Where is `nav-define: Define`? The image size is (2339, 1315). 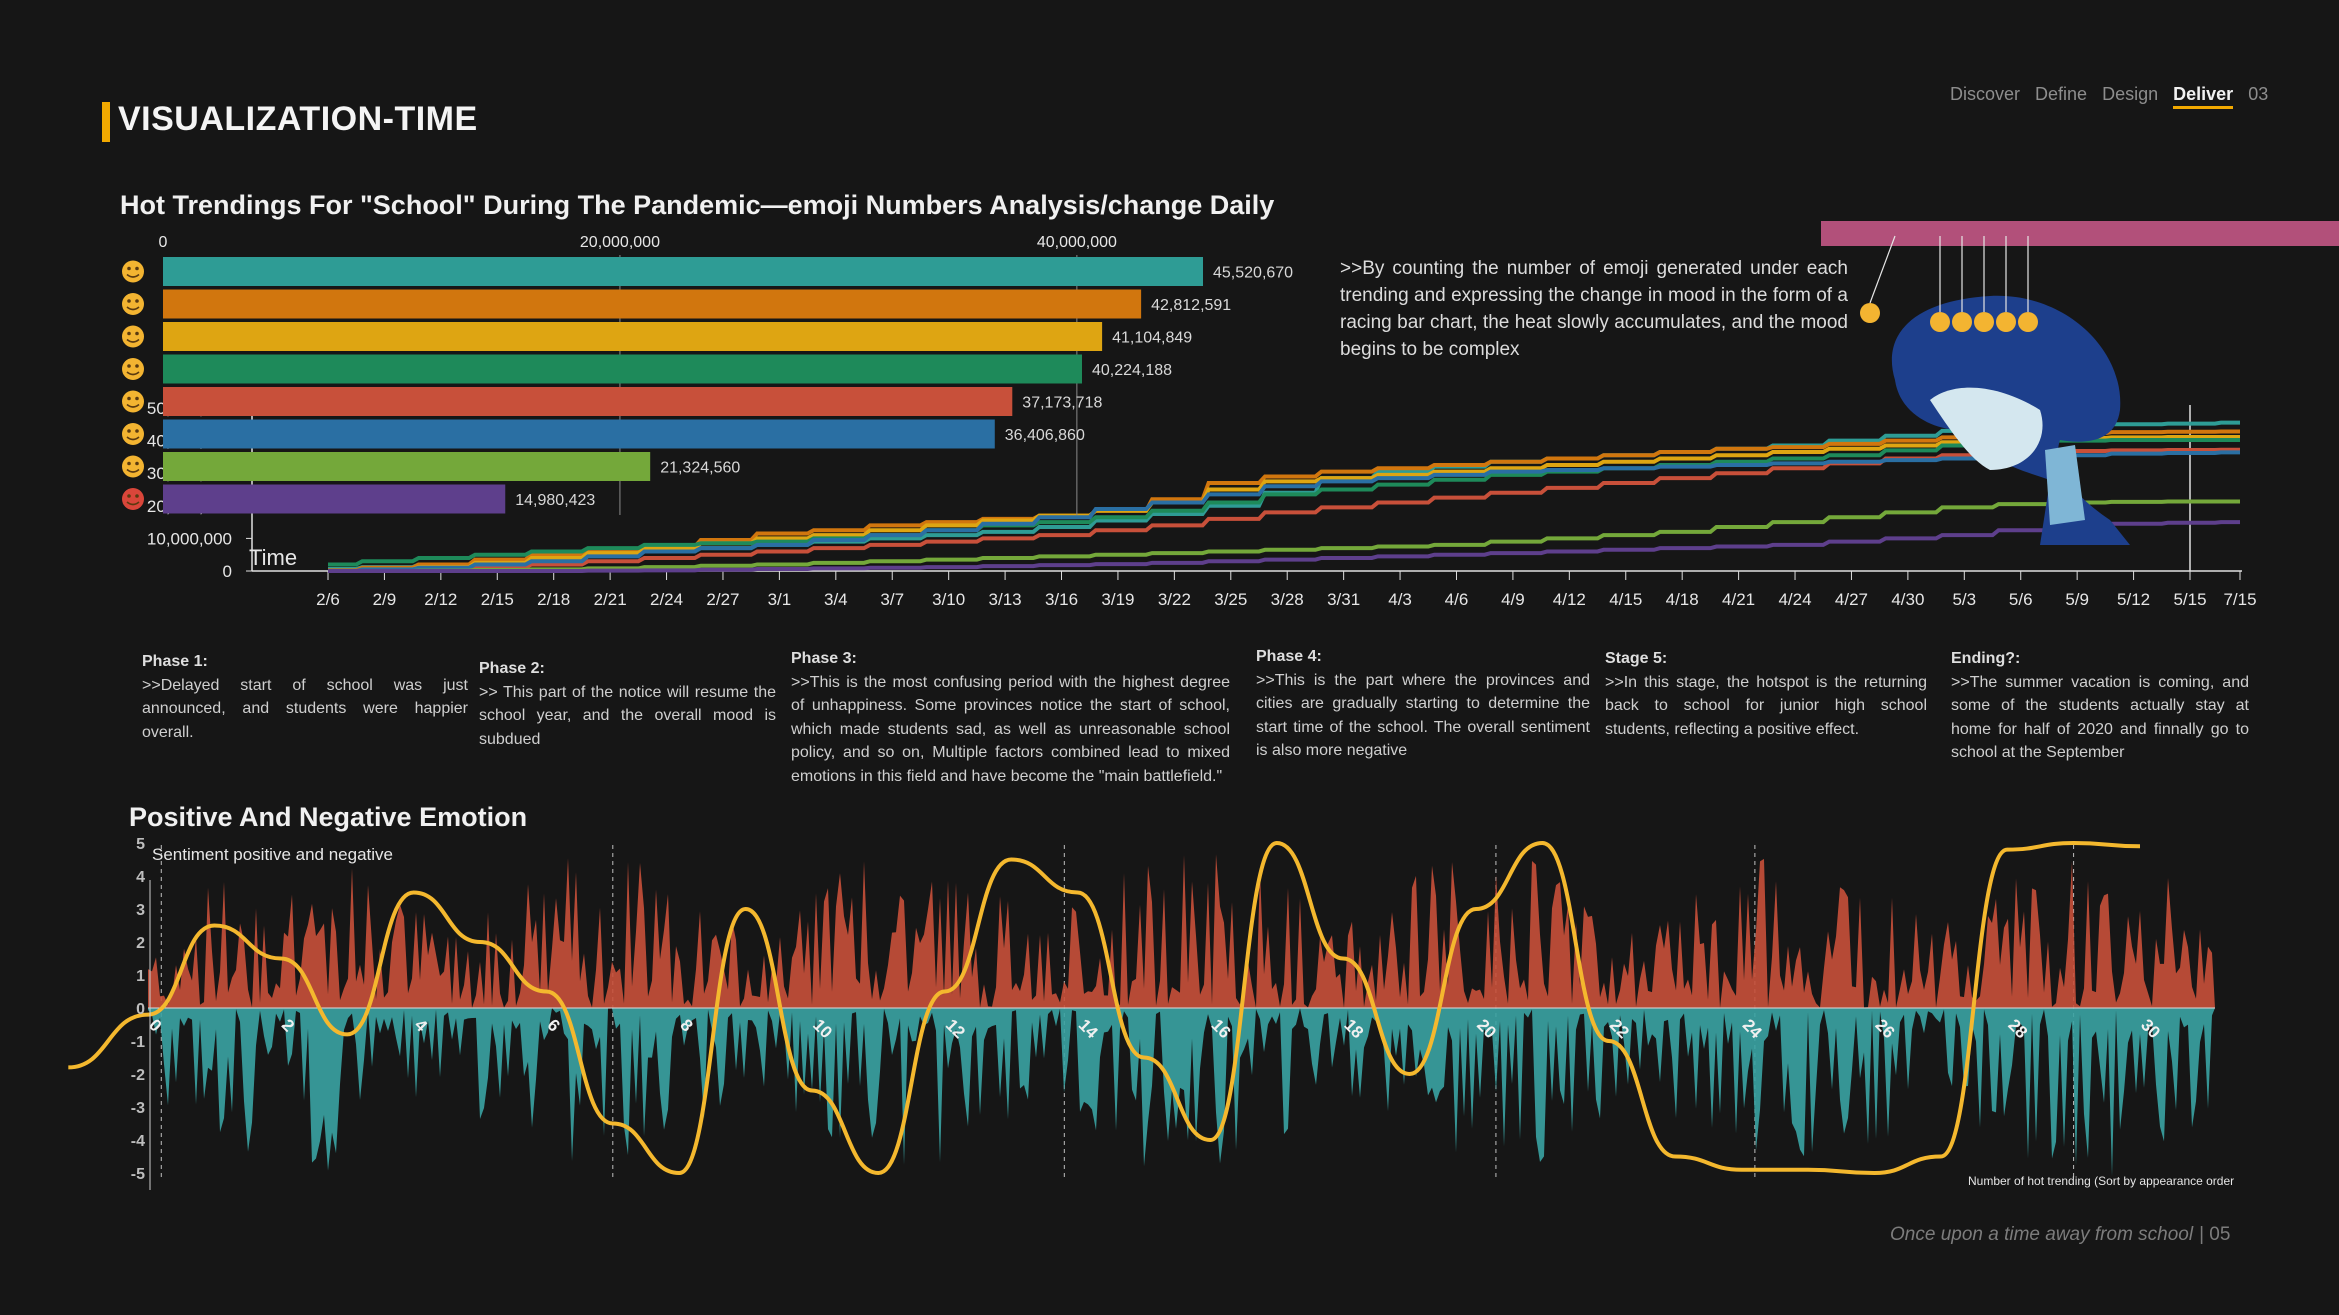 nav-define: Define is located at coordinates (2061, 94).